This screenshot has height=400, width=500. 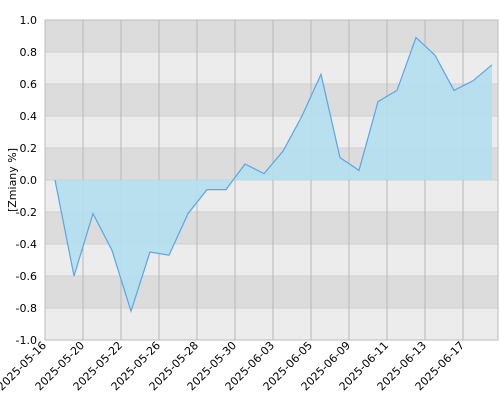 What do you see at coordinates (26, 340) in the screenshot?
I see `y-tick-label: -1.0` at bounding box center [26, 340].